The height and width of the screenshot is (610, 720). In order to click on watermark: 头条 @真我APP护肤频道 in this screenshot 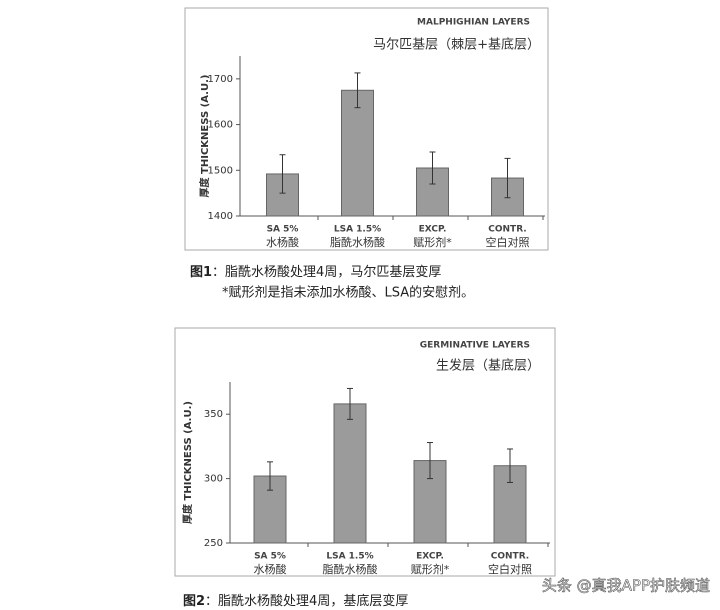, I will do `click(626, 586)`.